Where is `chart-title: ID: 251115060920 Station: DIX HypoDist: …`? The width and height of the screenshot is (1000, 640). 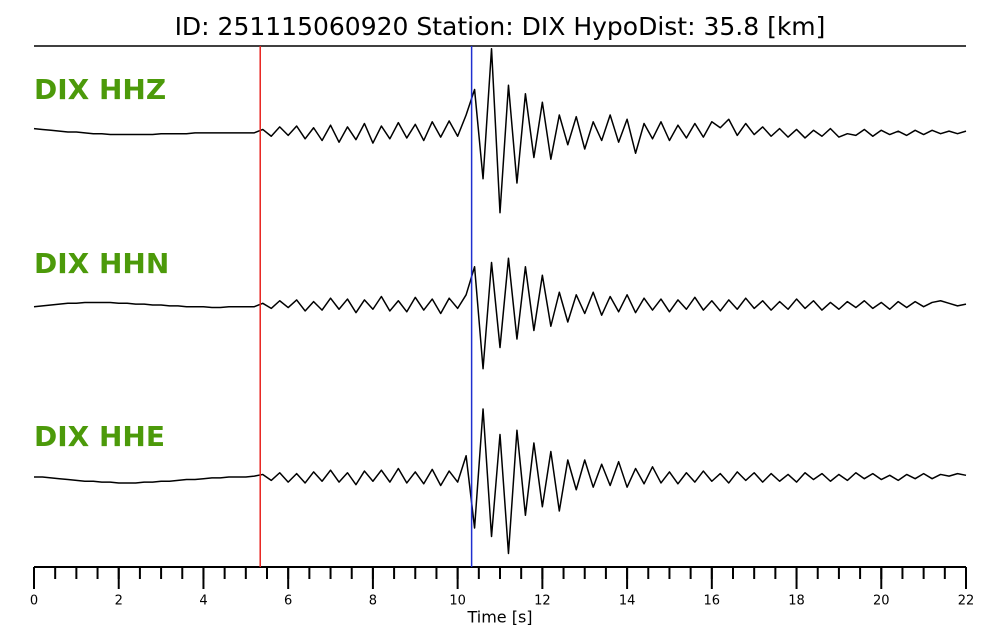
chart-title: ID: 251115060920 Station: DIX HypoDist: … is located at coordinates (500, 26).